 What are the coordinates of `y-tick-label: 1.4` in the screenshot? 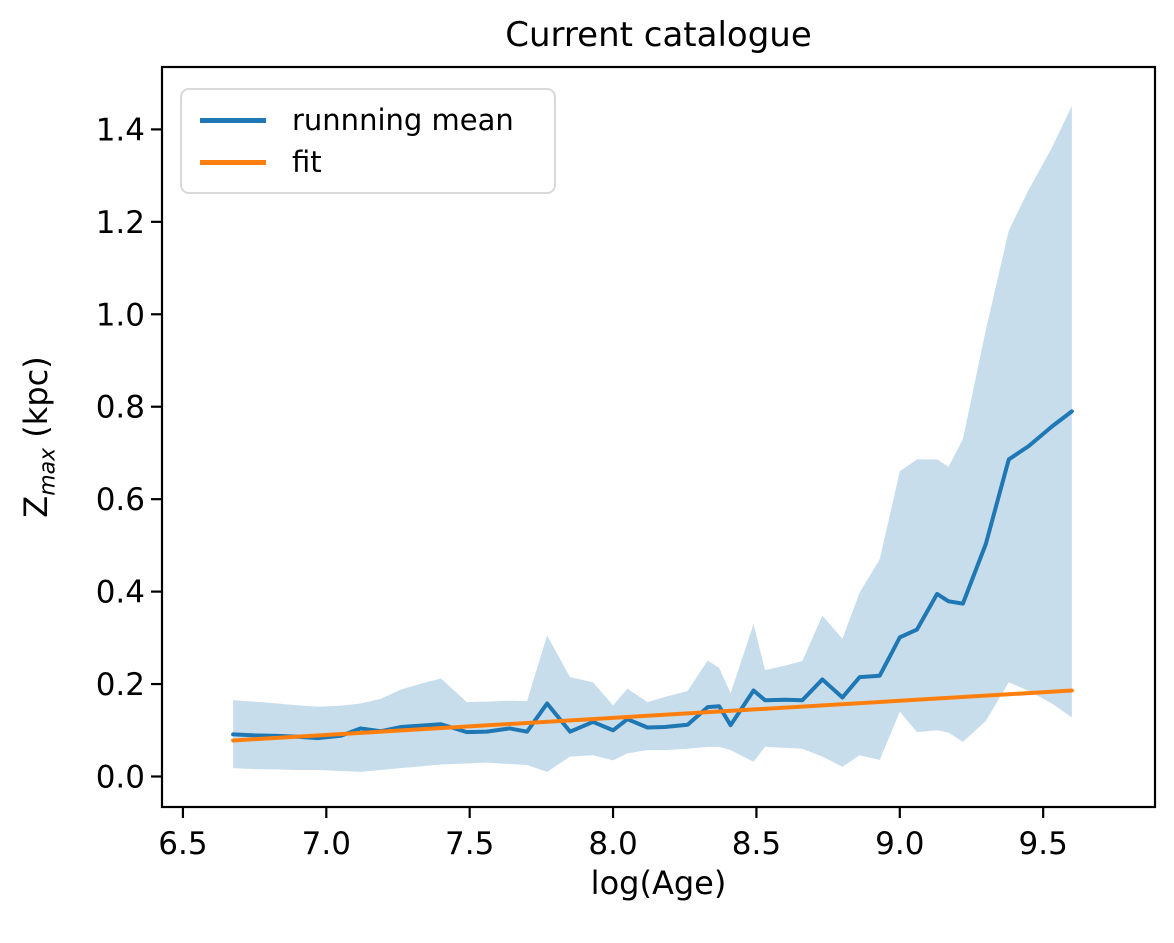 It's located at (120, 130).